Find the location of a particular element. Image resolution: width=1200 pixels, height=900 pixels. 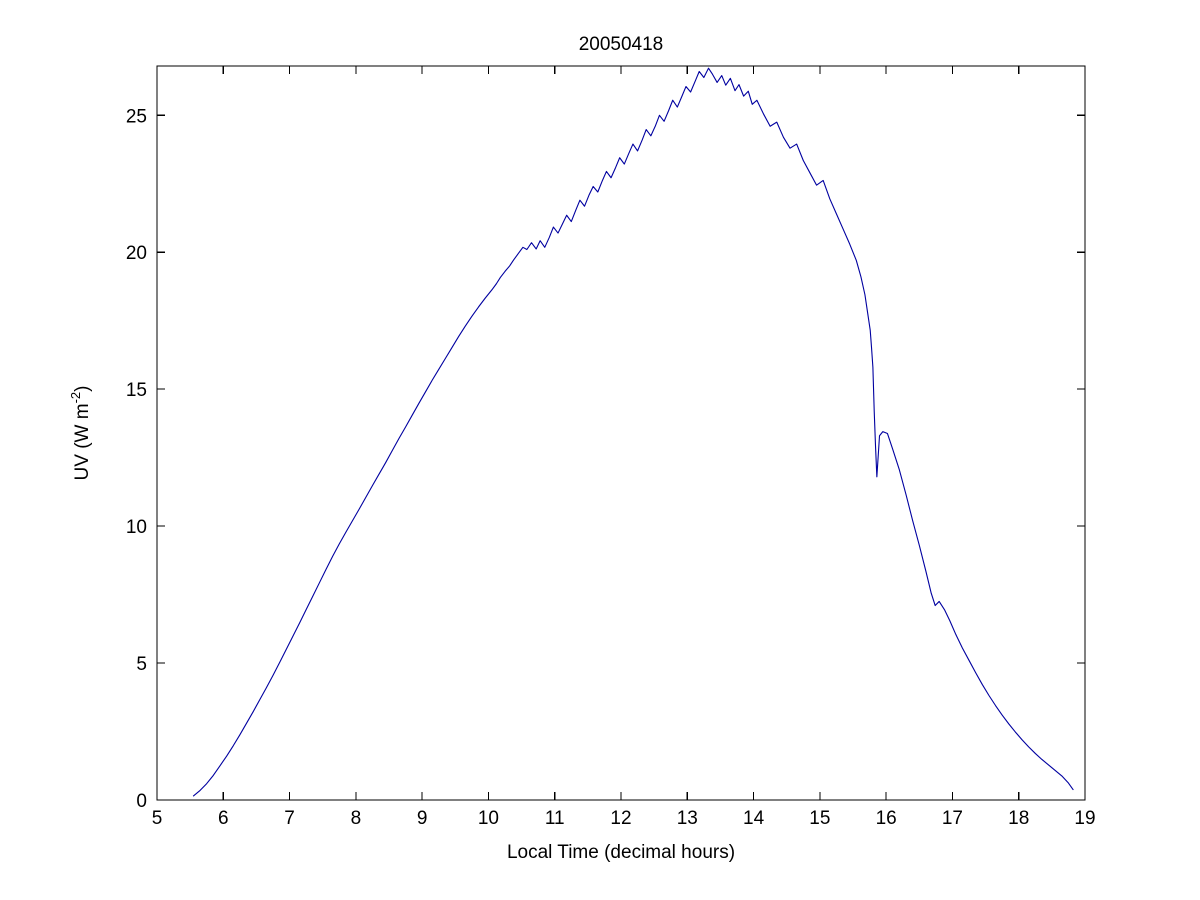

y-axis-label-exponent: -2 is located at coordinates (75, 398).